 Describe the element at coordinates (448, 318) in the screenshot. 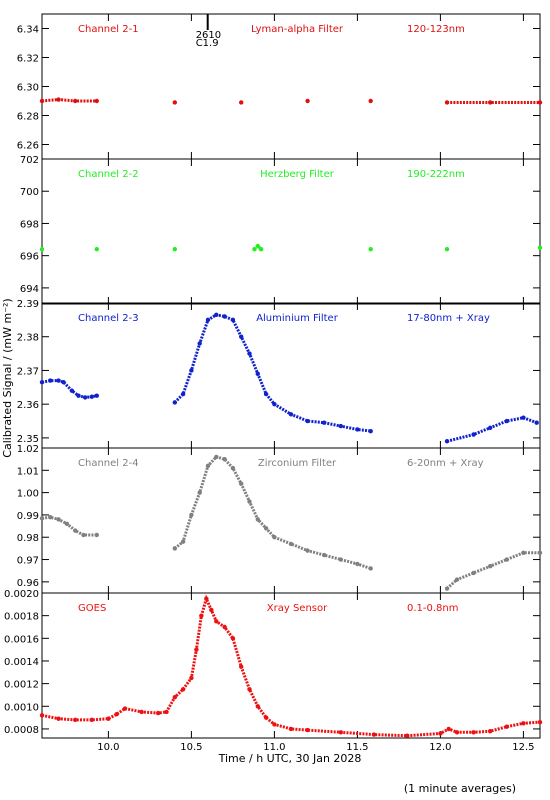

I see `panel-band-label: 17-80nm + Xray` at that location.